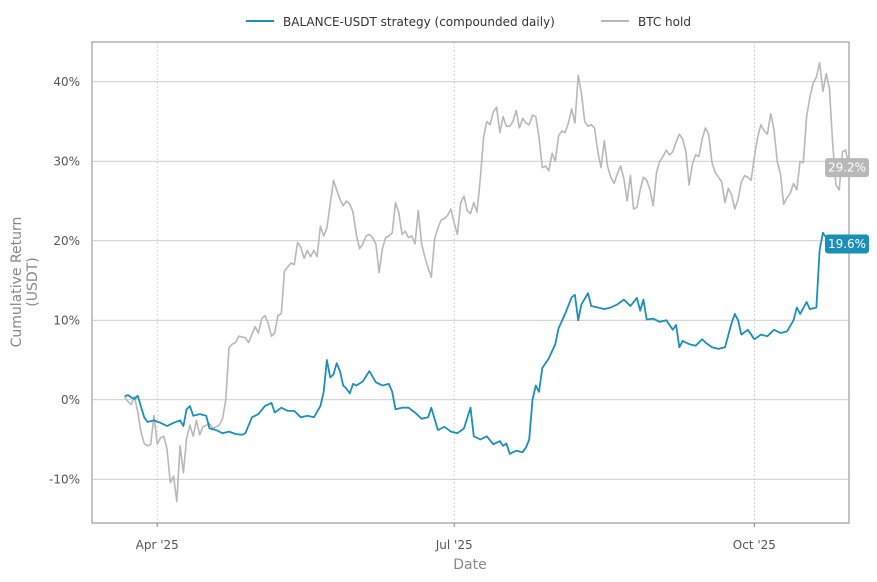 The width and height of the screenshot is (877, 582). Describe the element at coordinates (454, 545) in the screenshot. I see `x-tick-label: Jul '25` at that location.